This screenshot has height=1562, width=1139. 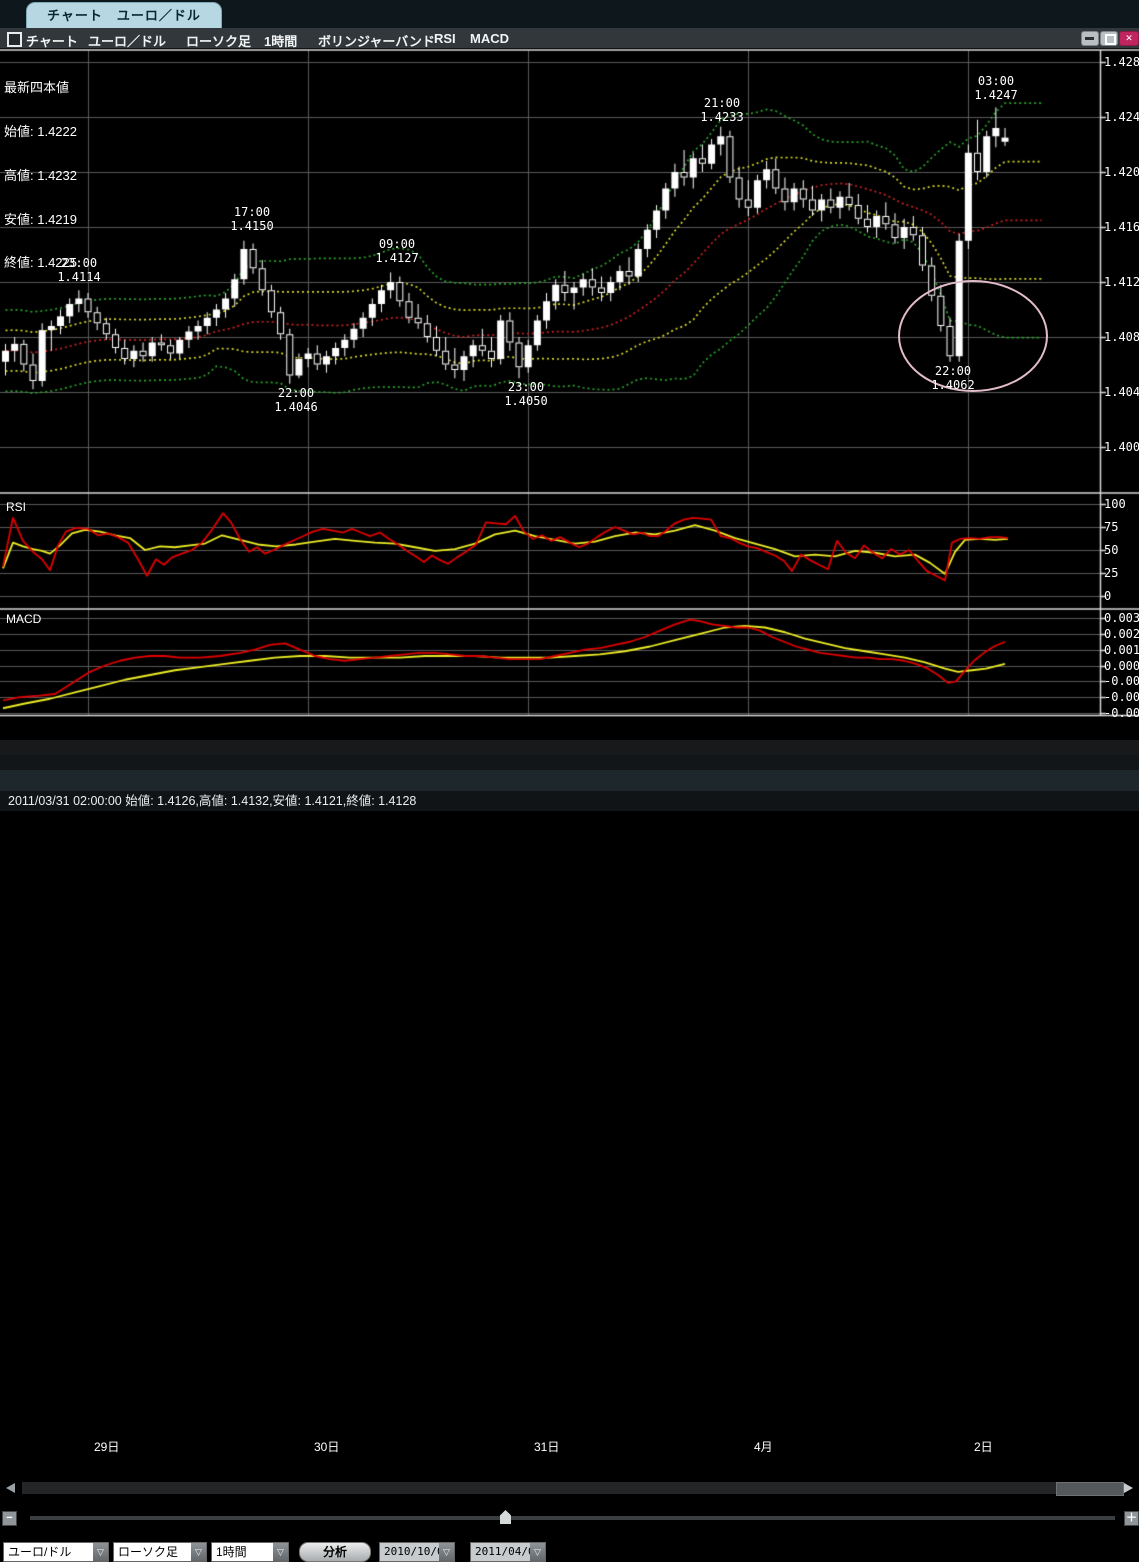 What do you see at coordinates (127, 41) in the screenshot?
I see `menu-item-pair: ユーロ／ドル` at bounding box center [127, 41].